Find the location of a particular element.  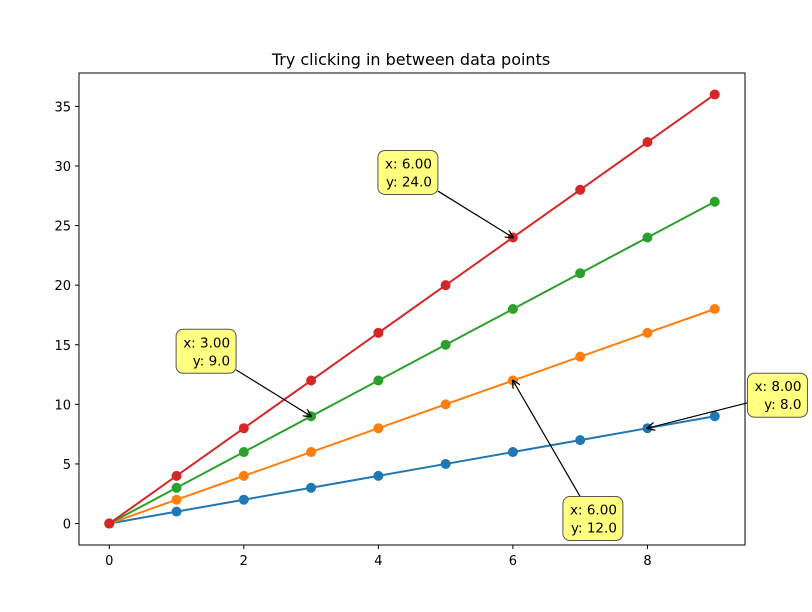

y-tick-label: 25 is located at coordinates (62, 227).